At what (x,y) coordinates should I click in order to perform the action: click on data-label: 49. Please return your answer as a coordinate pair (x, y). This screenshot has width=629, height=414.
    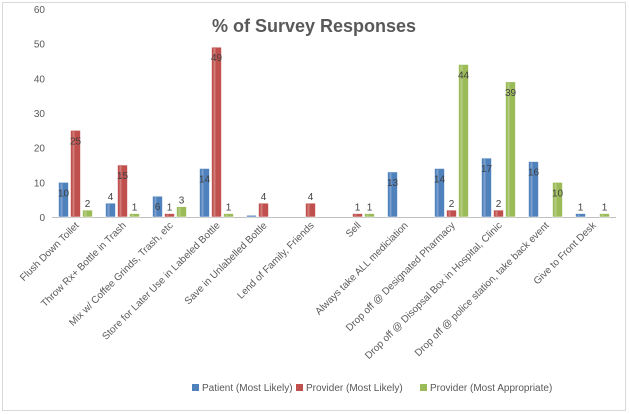
    Looking at the image, I should click on (217, 58).